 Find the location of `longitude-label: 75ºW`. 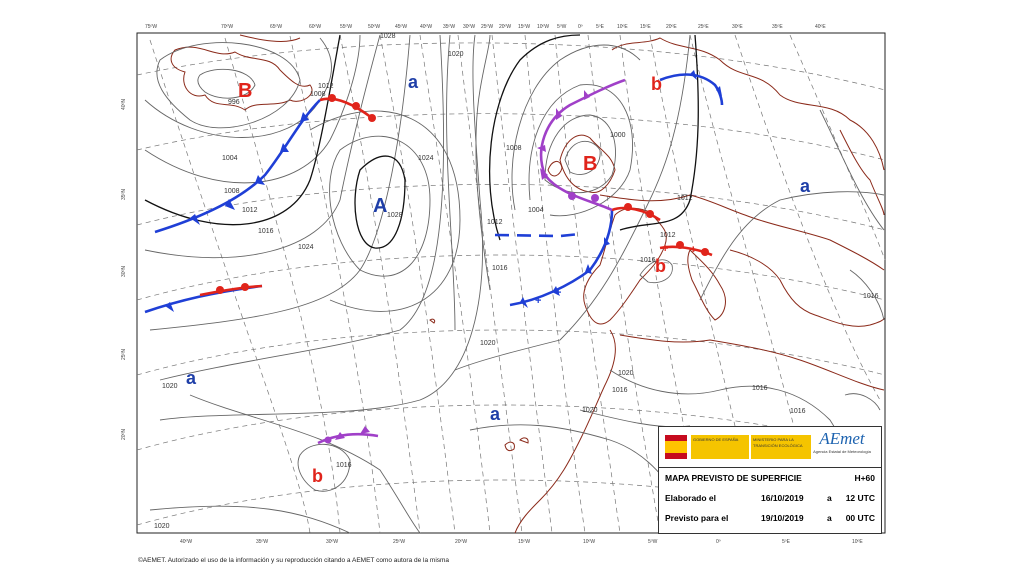

longitude-label: 75ºW is located at coordinates (151, 27).